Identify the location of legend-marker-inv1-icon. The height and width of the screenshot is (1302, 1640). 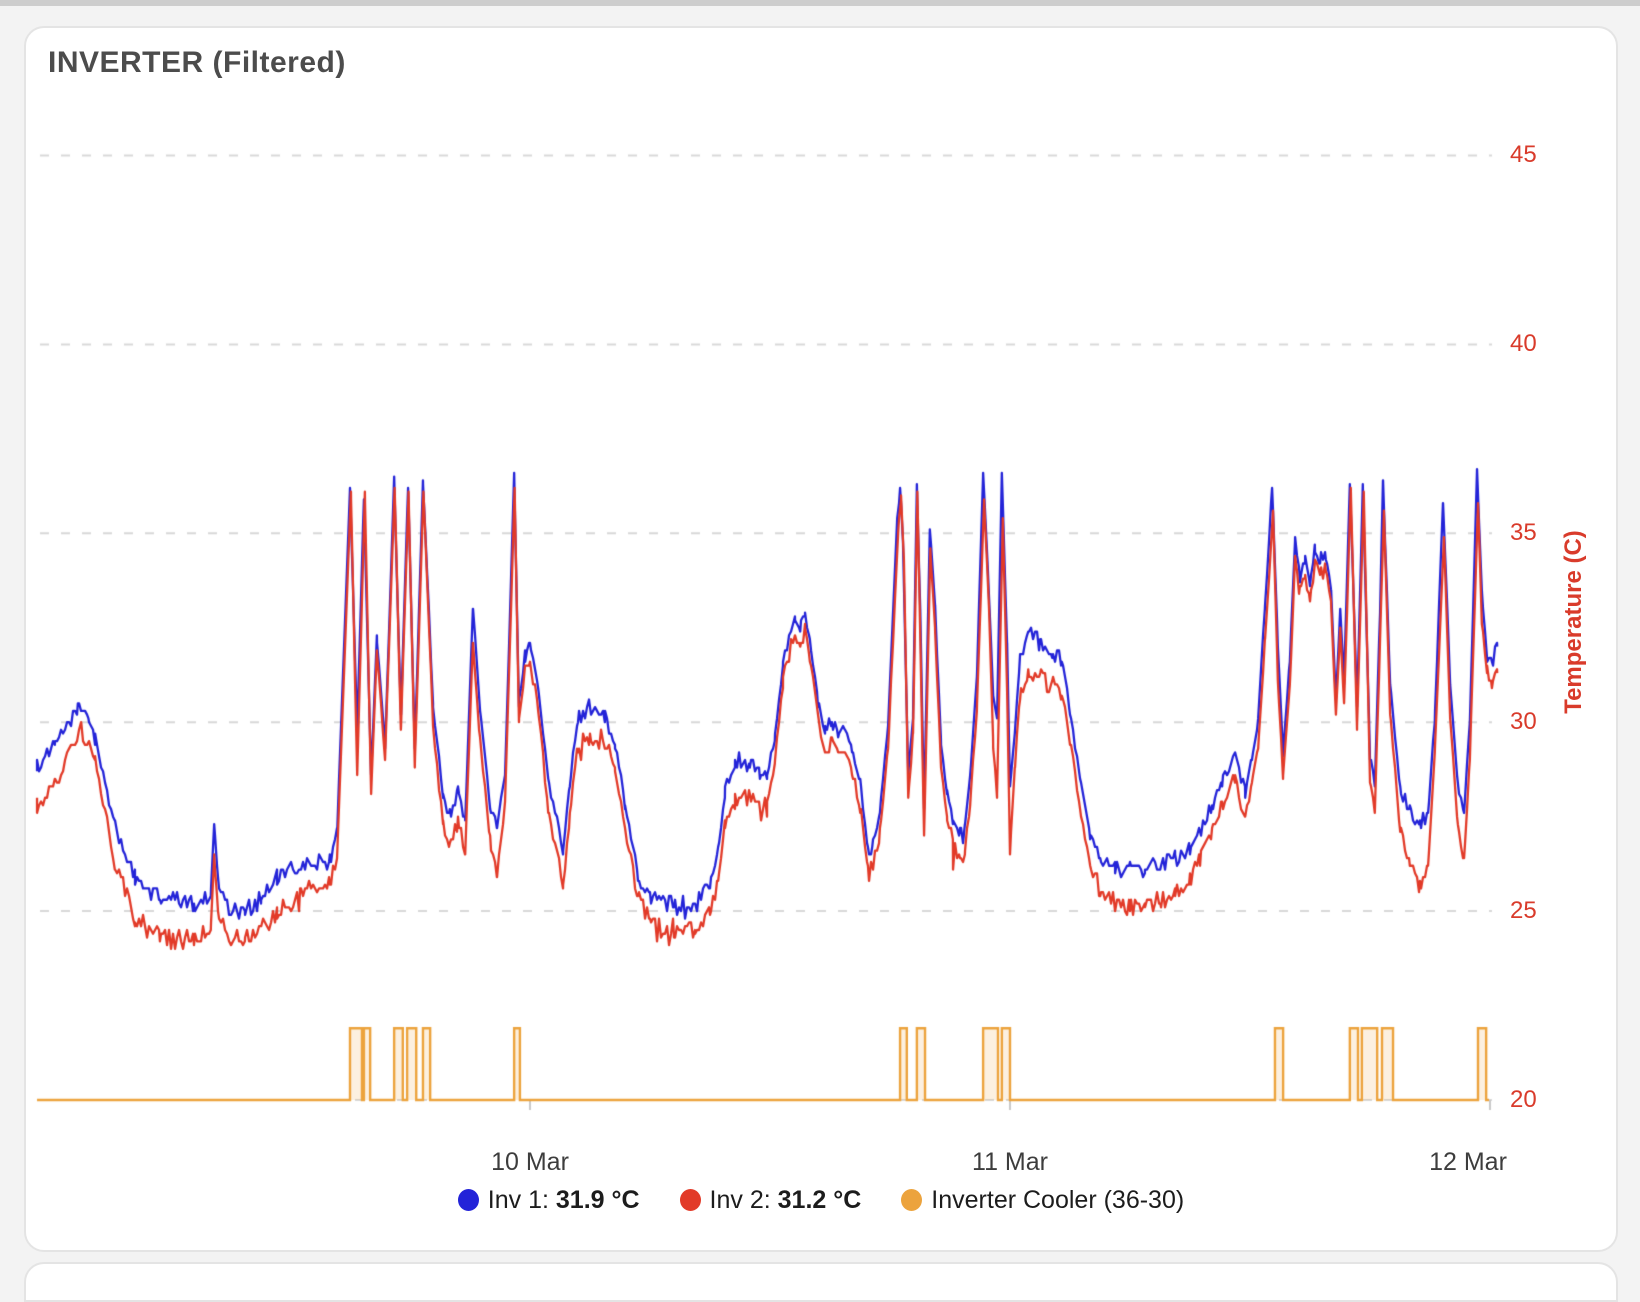
(468, 1200).